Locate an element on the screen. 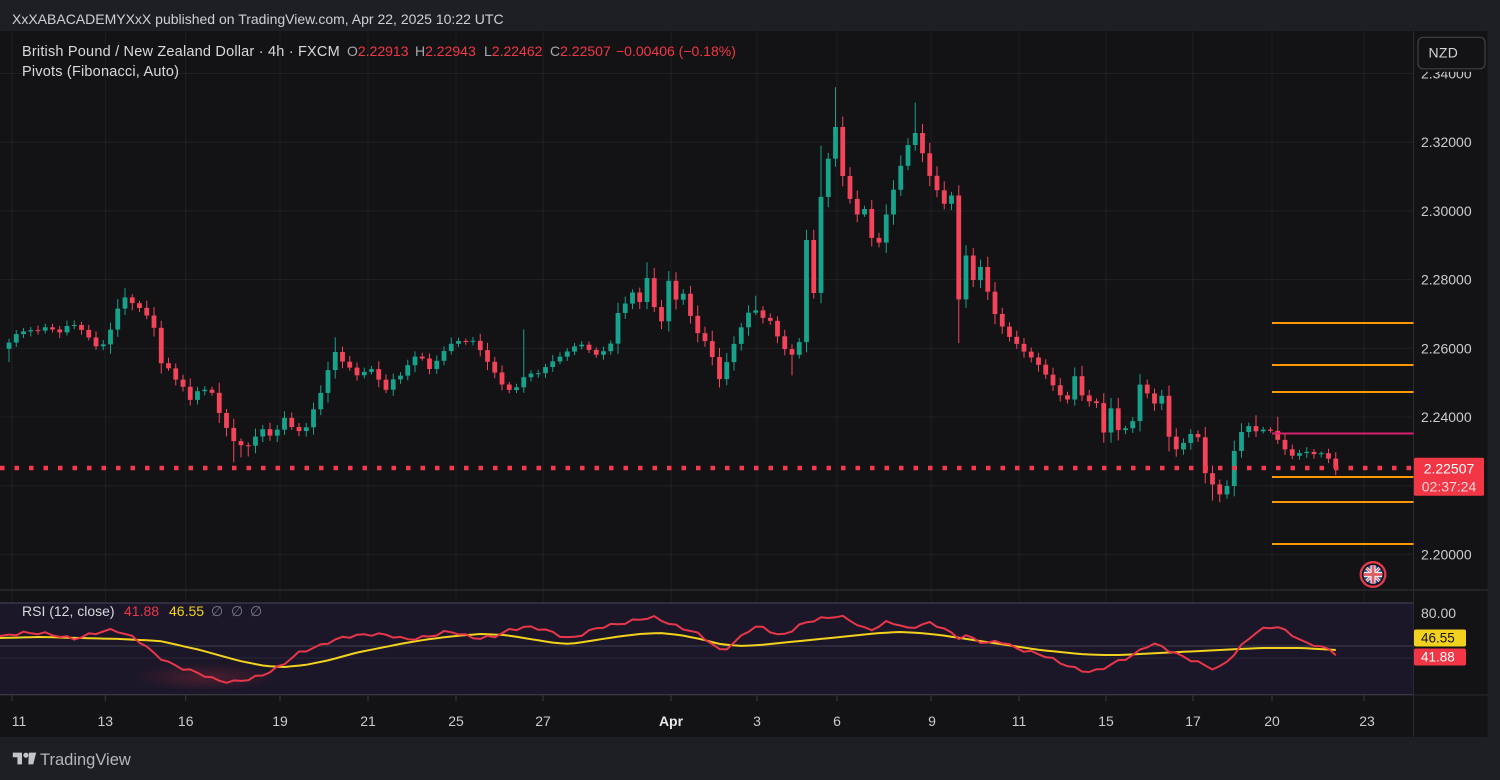 The width and height of the screenshot is (1500, 780). svg-text: 27 is located at coordinates (543, 721).